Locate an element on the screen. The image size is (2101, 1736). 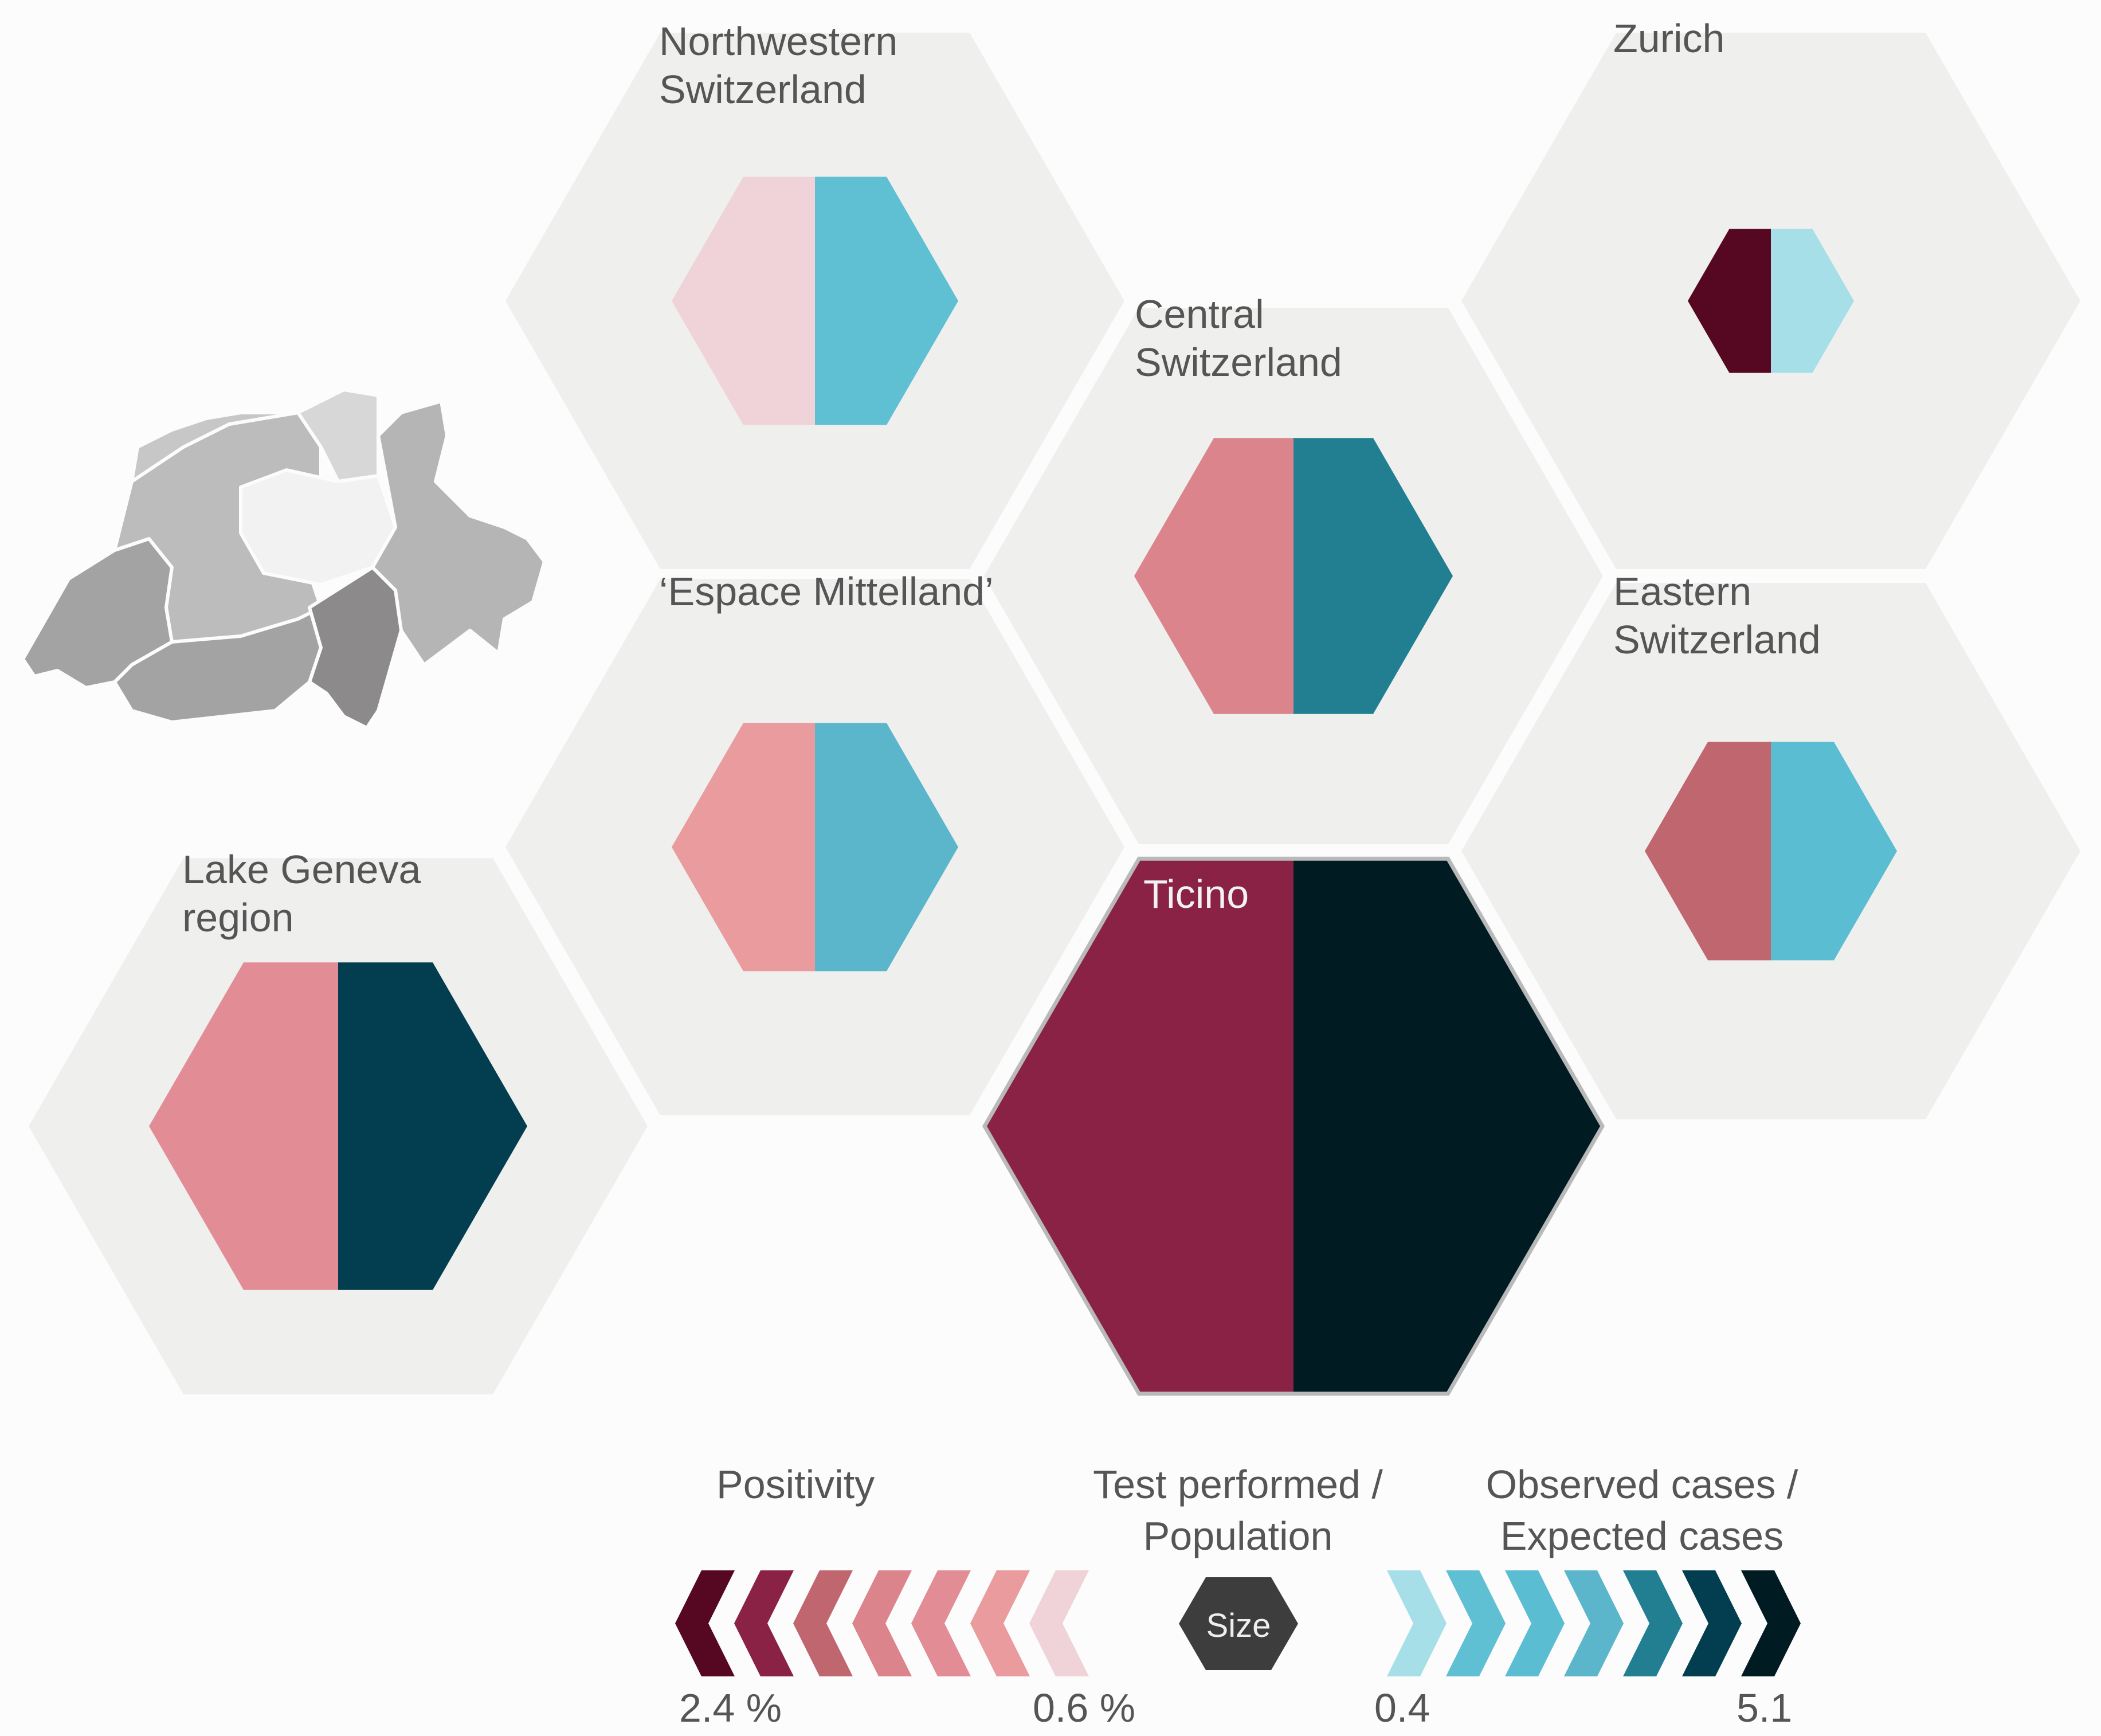
size-legend-text: Size is located at coordinates (1238, 1625).